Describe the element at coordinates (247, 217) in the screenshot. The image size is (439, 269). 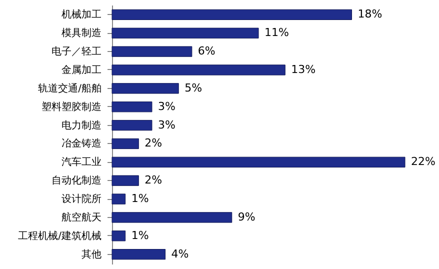
I see `data-label: 9%` at that location.